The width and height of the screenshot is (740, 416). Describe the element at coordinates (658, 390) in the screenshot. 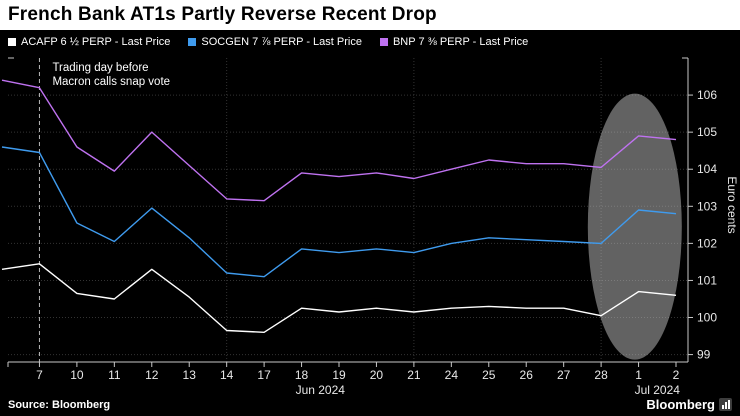

I see `x-axis-month-label: Jul 2024` at that location.